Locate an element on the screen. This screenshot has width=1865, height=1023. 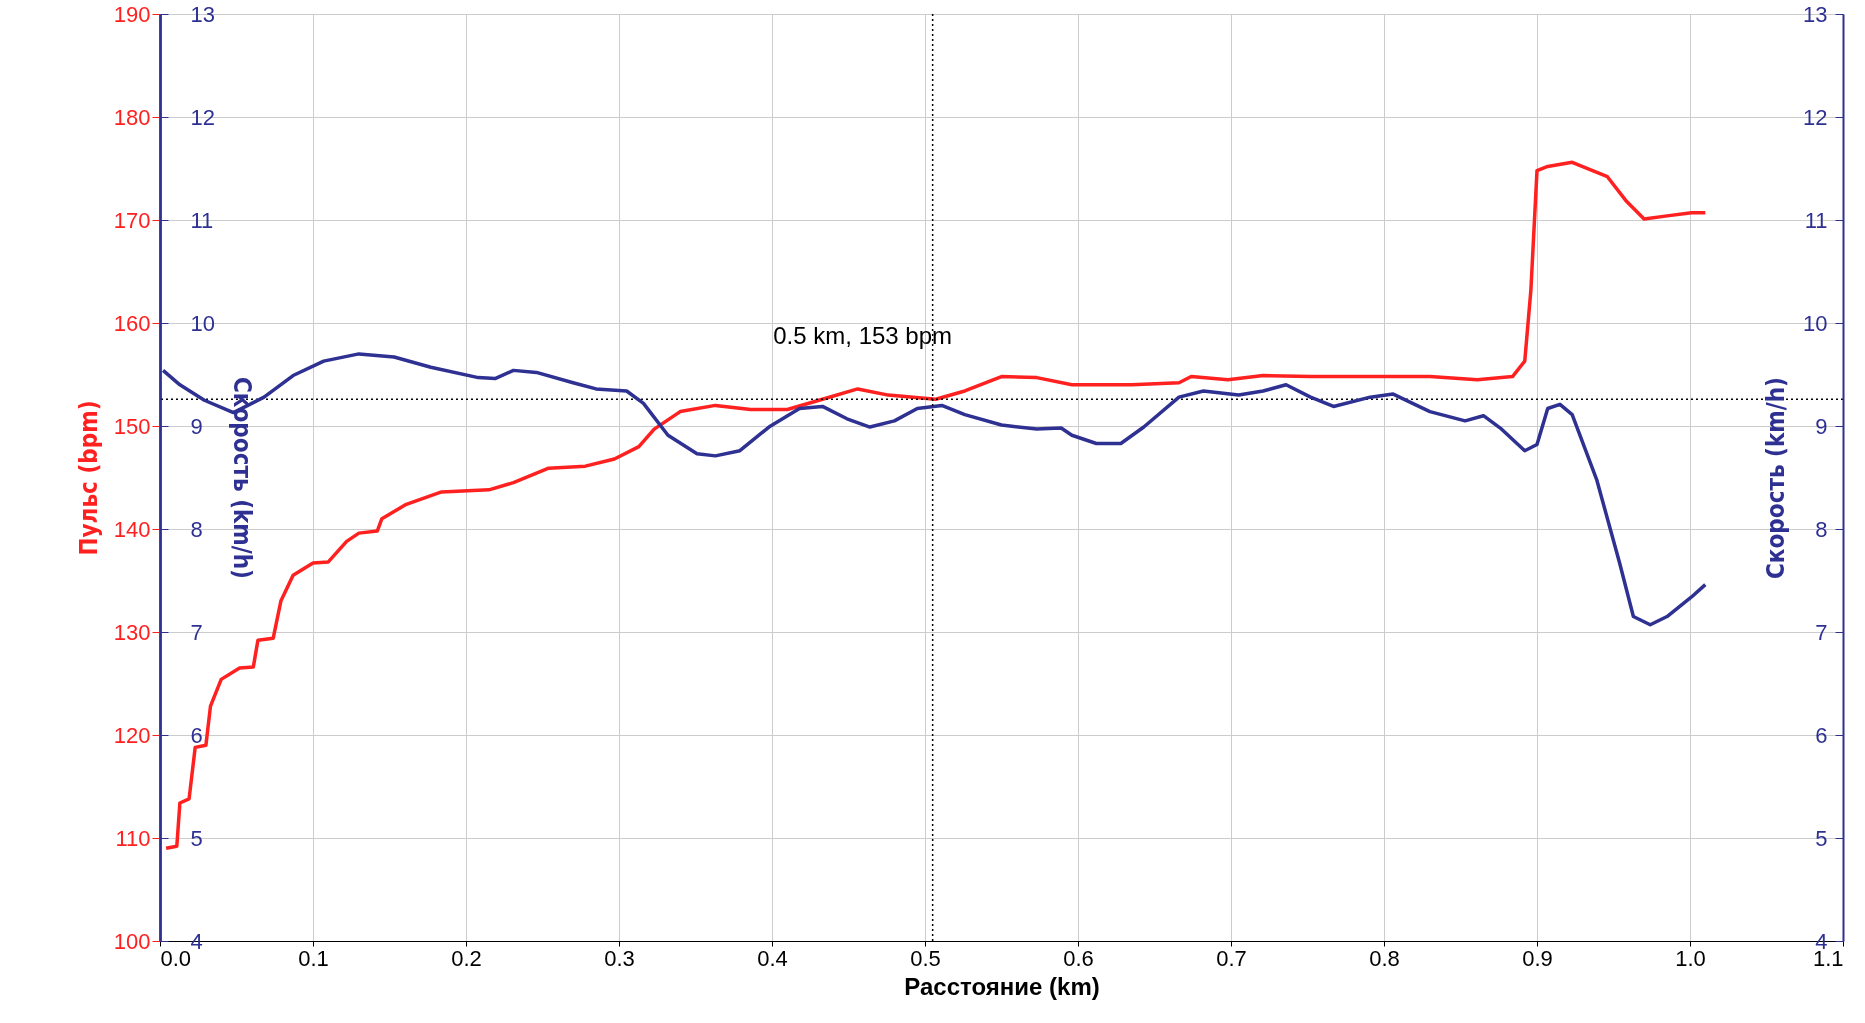
y3-tick-label: 8 is located at coordinates (1821, 529).